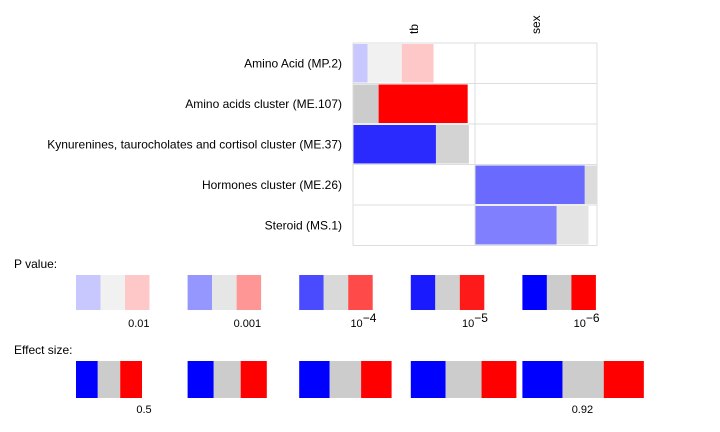 This screenshot has width=720, height=432. What do you see at coordinates (593, 318) in the screenshot?
I see `p-legend-exponent: −6` at bounding box center [593, 318].